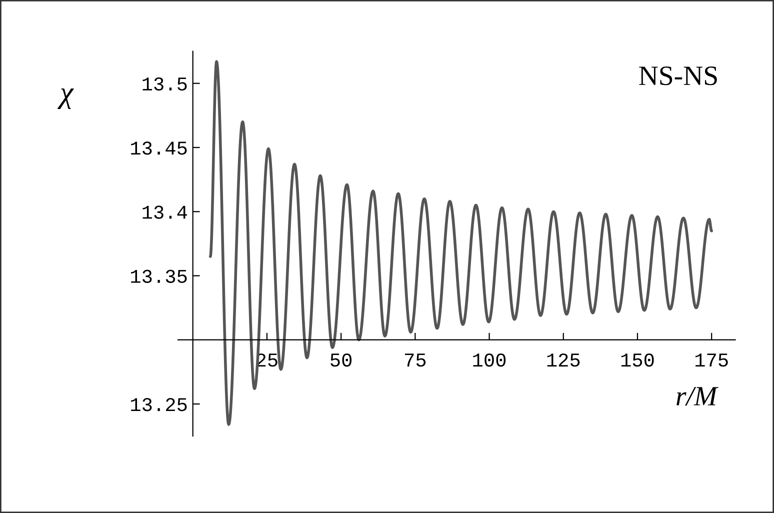 The width and height of the screenshot is (774, 513). Describe the element at coordinates (164, 212) in the screenshot. I see `y-tick-label: 13.4` at that location.